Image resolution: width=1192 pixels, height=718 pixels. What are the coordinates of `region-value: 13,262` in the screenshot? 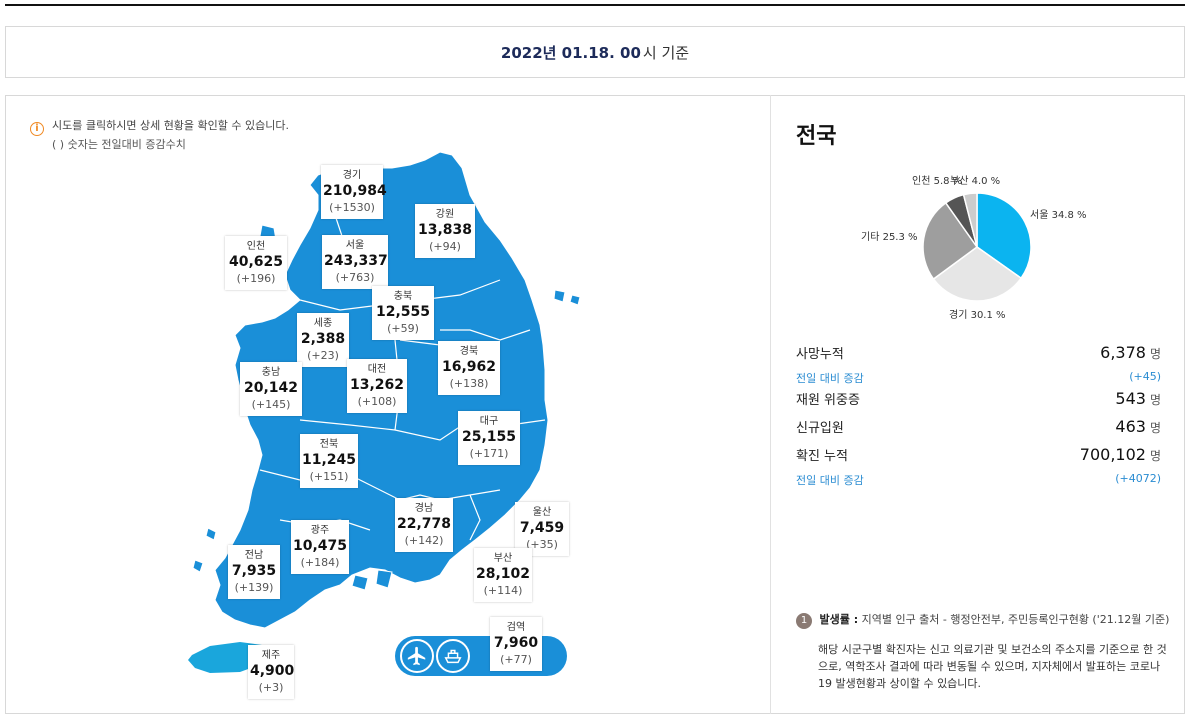 It's located at (377, 385).